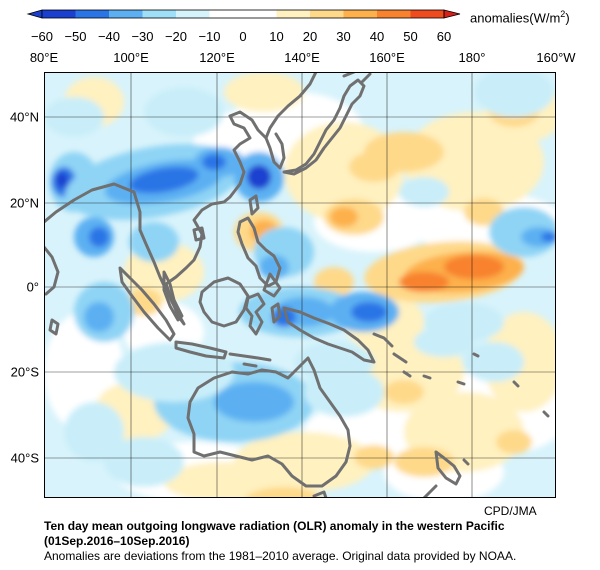 This screenshot has width=600, height=570. What do you see at coordinates (142, 36) in the screenshot?
I see `colorbar-tick-label: −30` at bounding box center [142, 36].